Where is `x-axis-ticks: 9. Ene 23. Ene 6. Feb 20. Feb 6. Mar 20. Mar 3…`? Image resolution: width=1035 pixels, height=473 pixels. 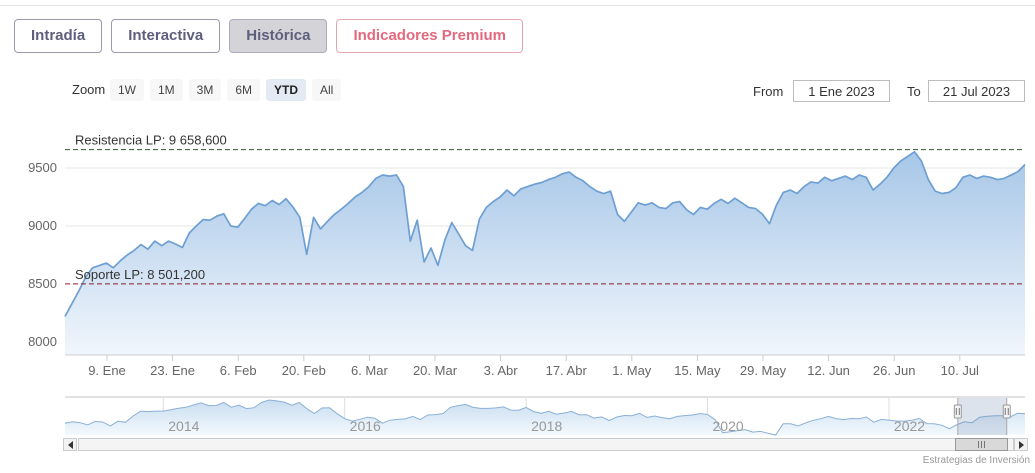
x-axis-ticks: 9. Ene 23. Ene 6. Feb 20. Feb 6. Mar 20. Mar 3… is located at coordinates (533, 366).